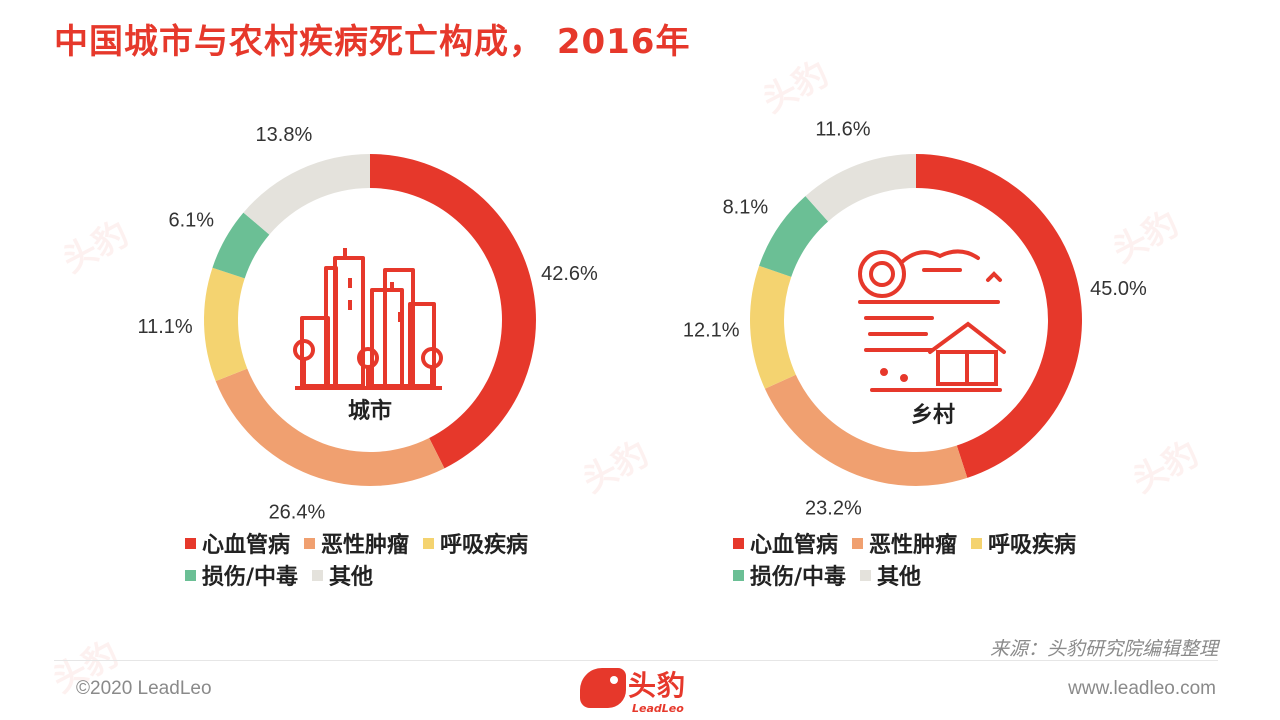 This screenshot has width=1280, height=720. Describe the element at coordinates (746, 207) in the screenshot. I see `data-label: 8.1%` at that location.